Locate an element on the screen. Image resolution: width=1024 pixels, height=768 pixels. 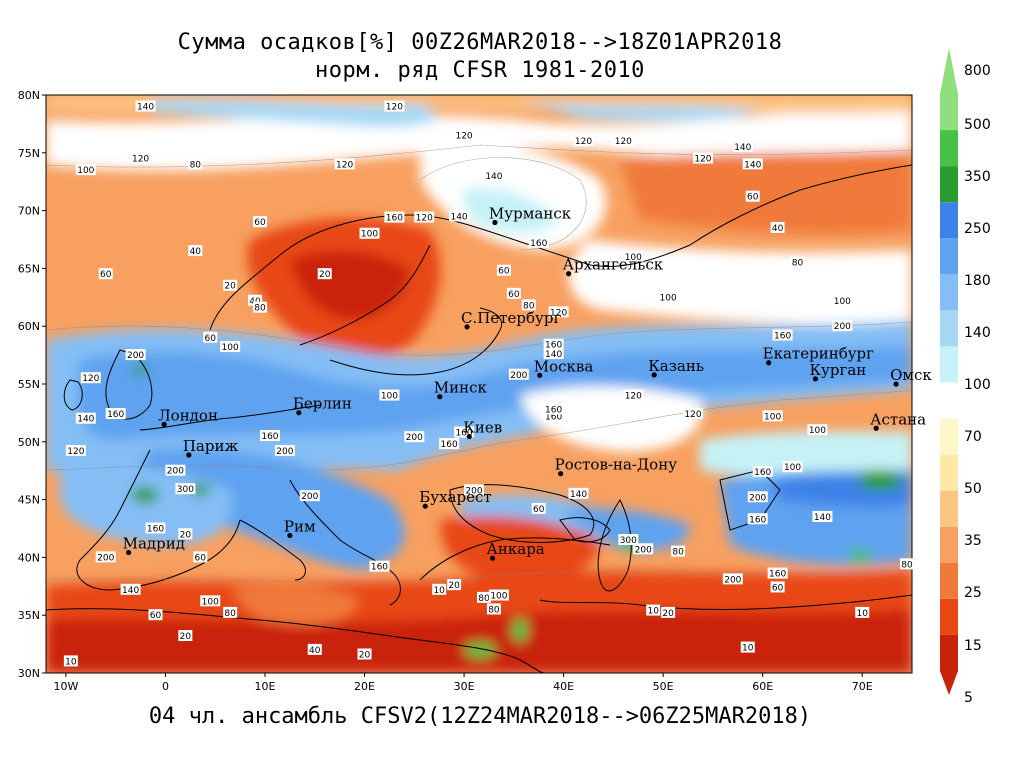
lon-tick-label: 20E is located at coordinates (364, 686).